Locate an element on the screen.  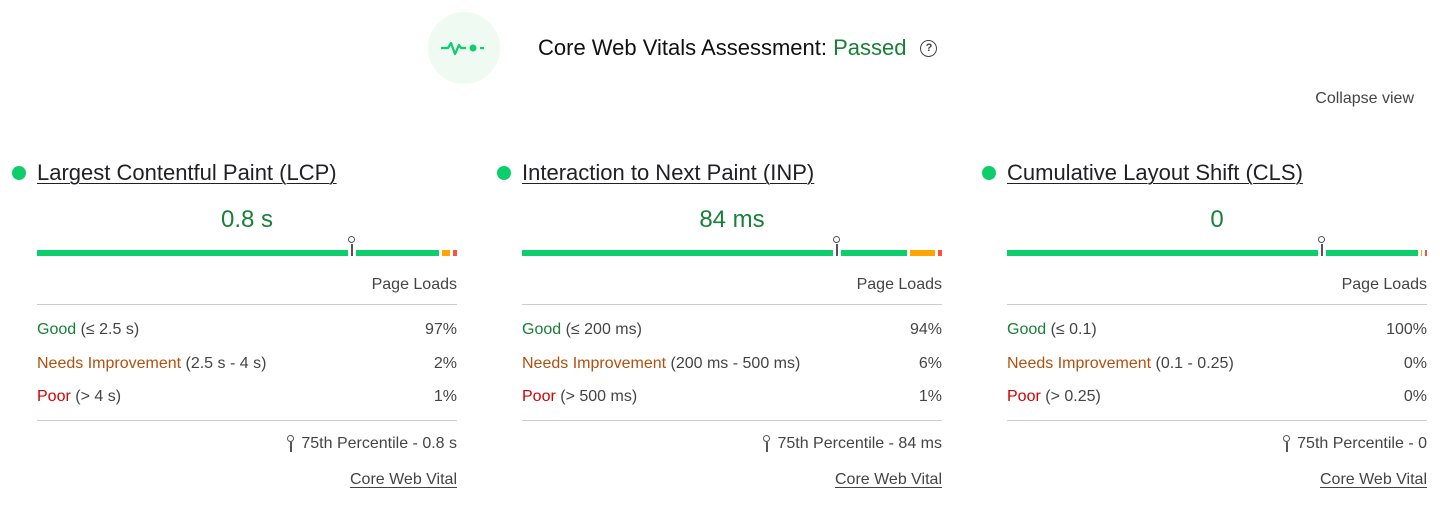
distribution-row: Good (≤ 200 ms) 94% is located at coordinates (732, 330).